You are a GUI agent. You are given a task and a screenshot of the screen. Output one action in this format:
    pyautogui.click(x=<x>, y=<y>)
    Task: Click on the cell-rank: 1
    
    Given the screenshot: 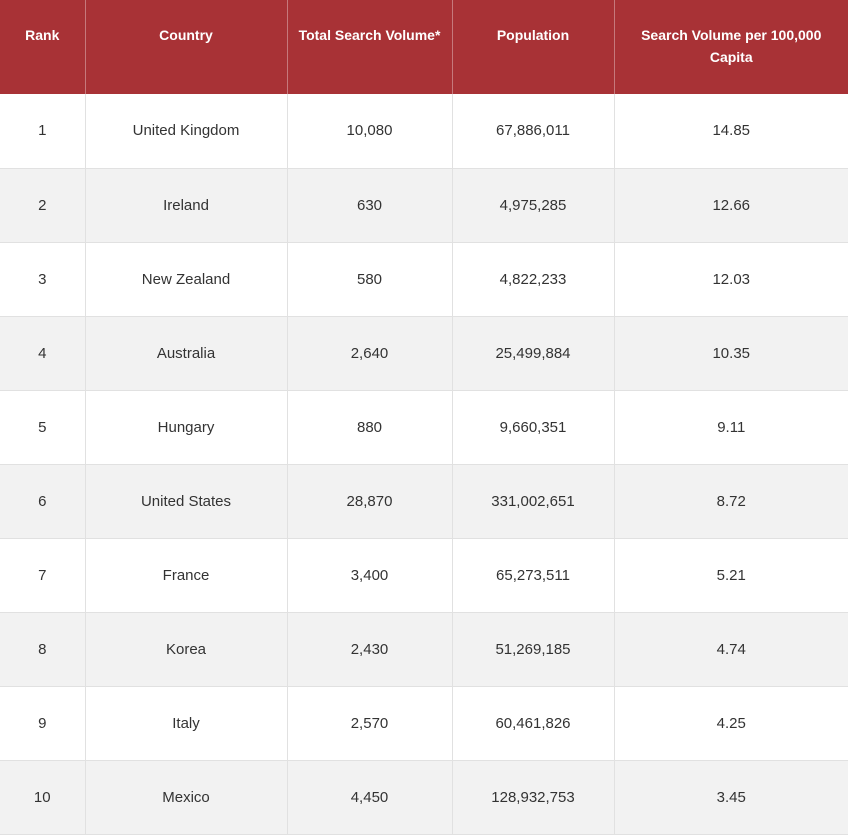 What is the action you would take?
    pyautogui.click(x=43, y=131)
    